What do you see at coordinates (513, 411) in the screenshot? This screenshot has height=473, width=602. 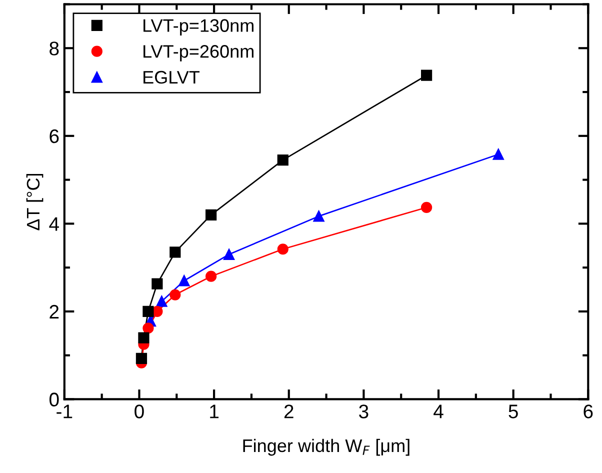 I see `x-tick-label: 5` at bounding box center [513, 411].